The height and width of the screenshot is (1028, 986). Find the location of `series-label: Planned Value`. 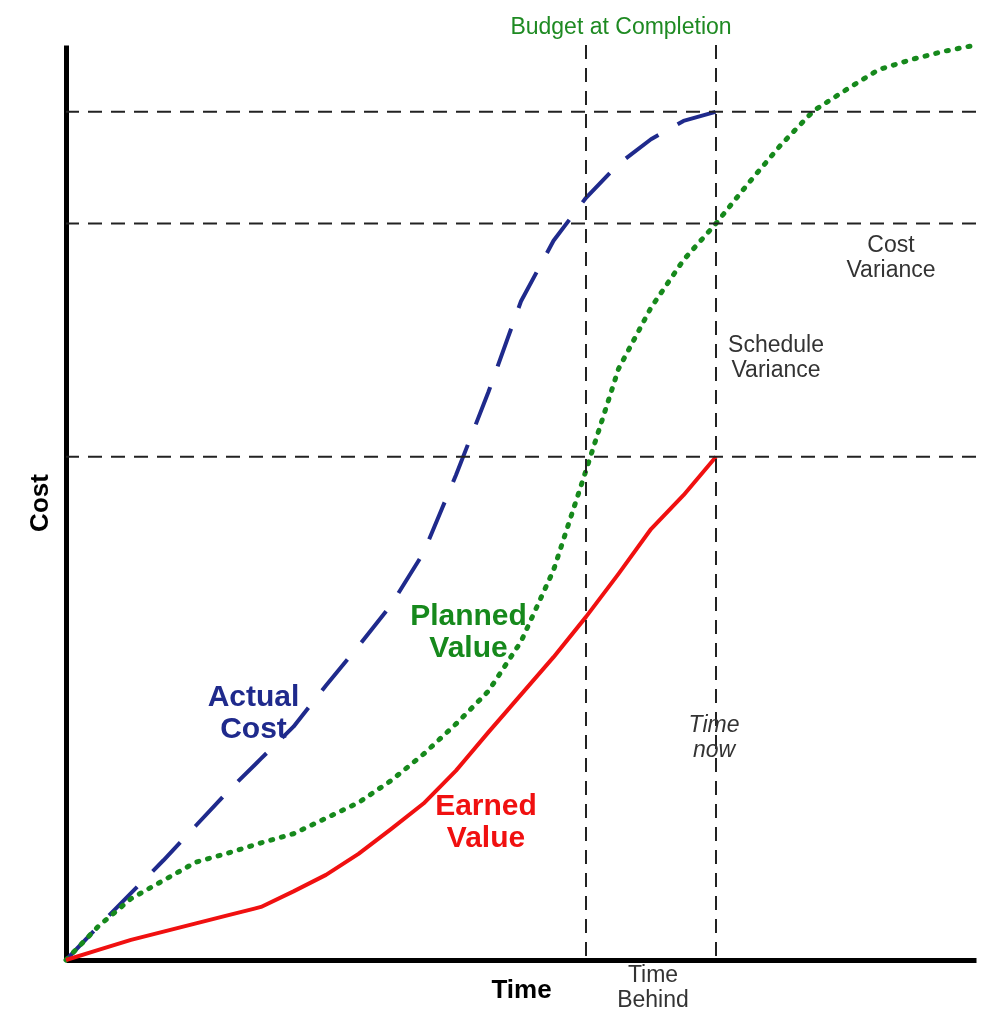

series-label: Planned Value is located at coordinates (468, 630).